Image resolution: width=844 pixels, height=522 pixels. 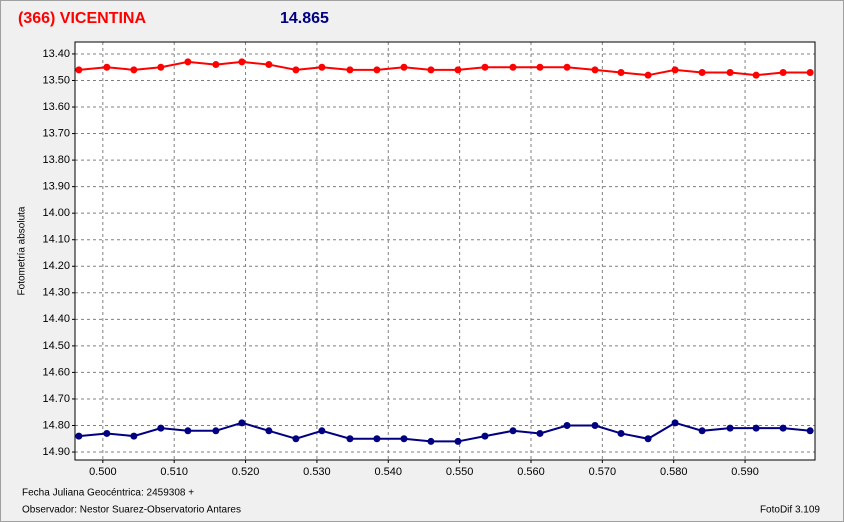 I want to click on y-tick-label: 13.80, so click(x=56, y=160).